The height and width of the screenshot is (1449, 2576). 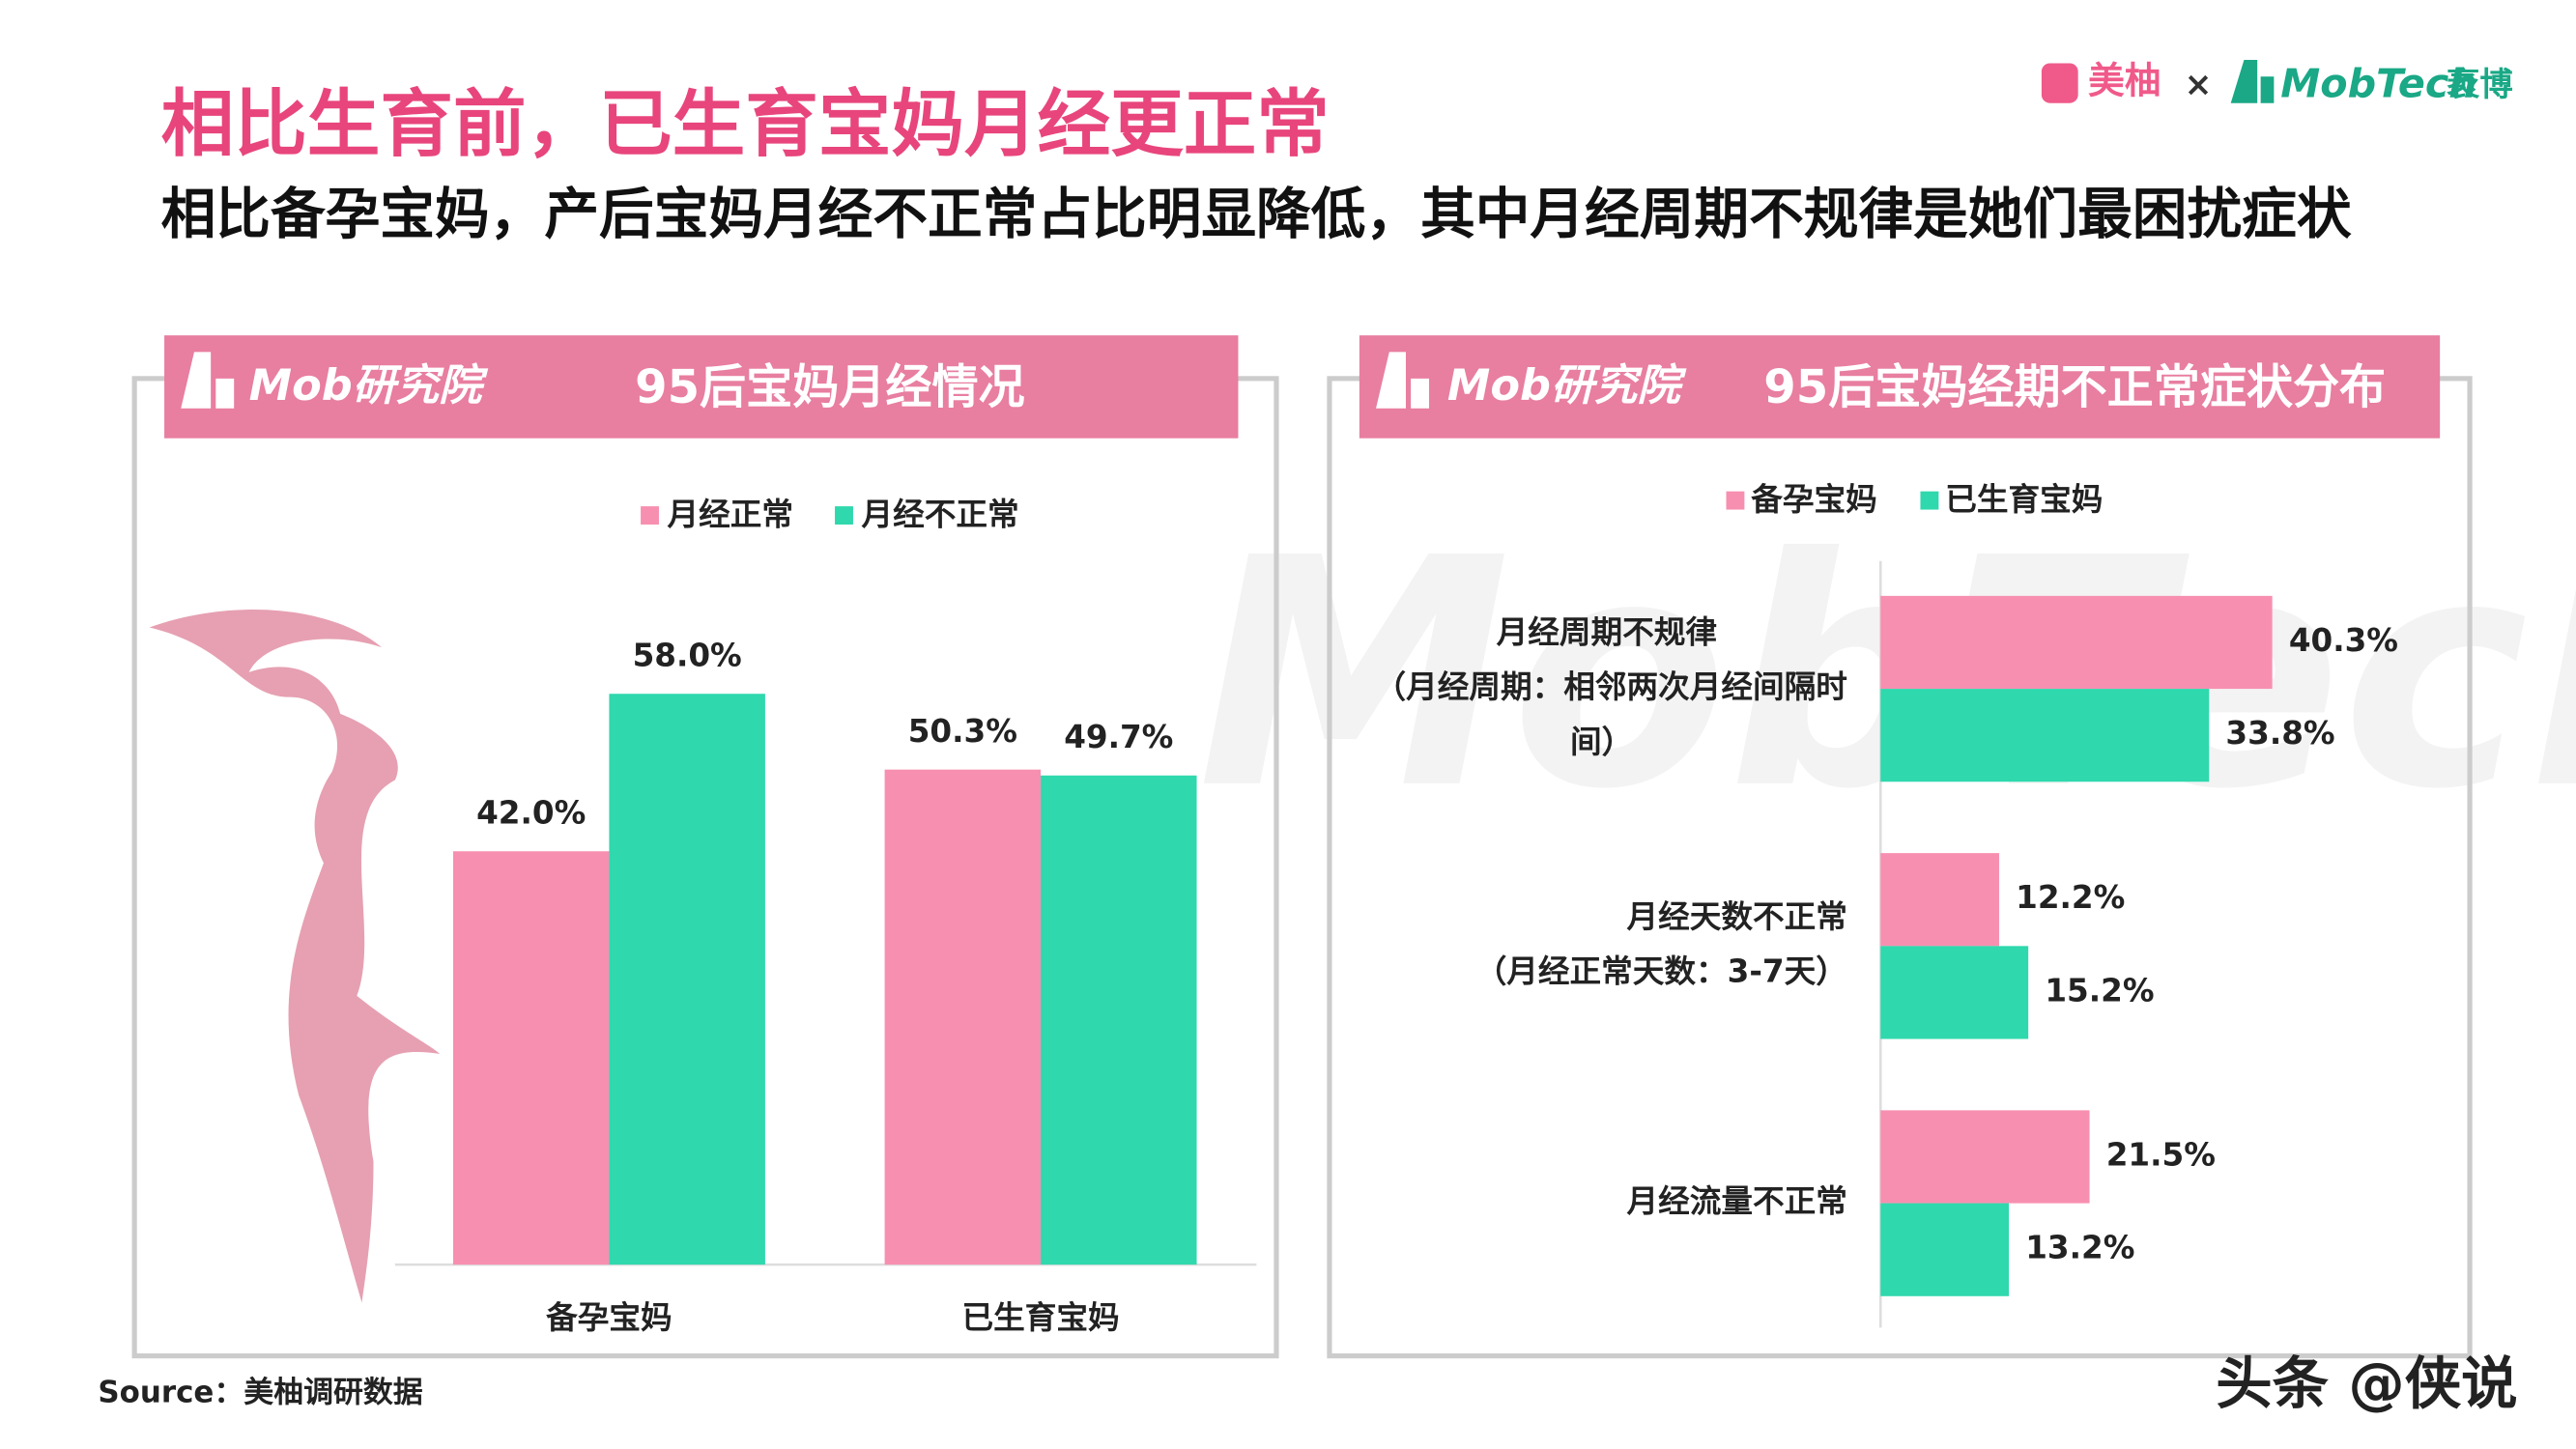 I want to click on value-label: 58.0%, so click(x=688, y=655).